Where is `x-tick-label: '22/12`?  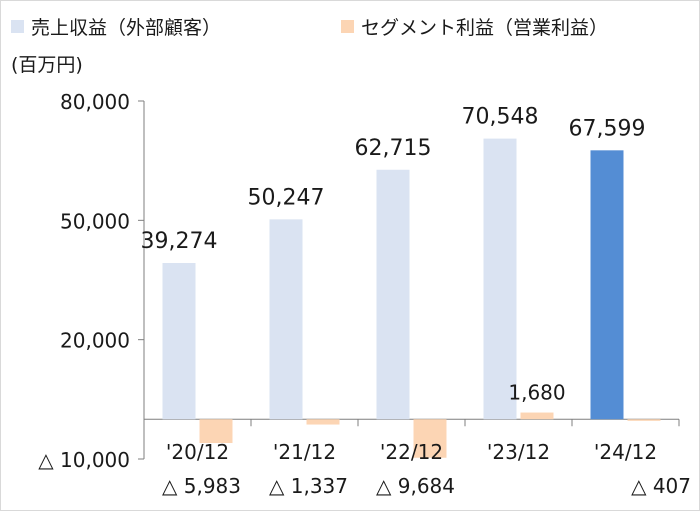 x-tick-label: '22/12 is located at coordinates (411, 452).